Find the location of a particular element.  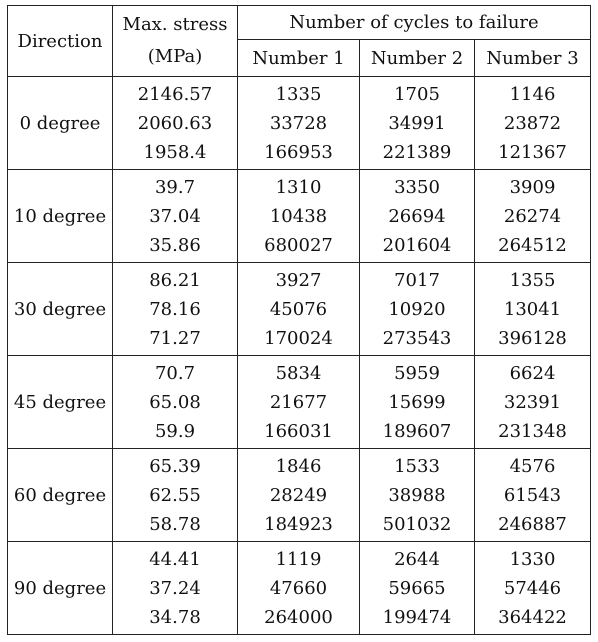

number-1-value: 21677 is located at coordinates (298, 402).